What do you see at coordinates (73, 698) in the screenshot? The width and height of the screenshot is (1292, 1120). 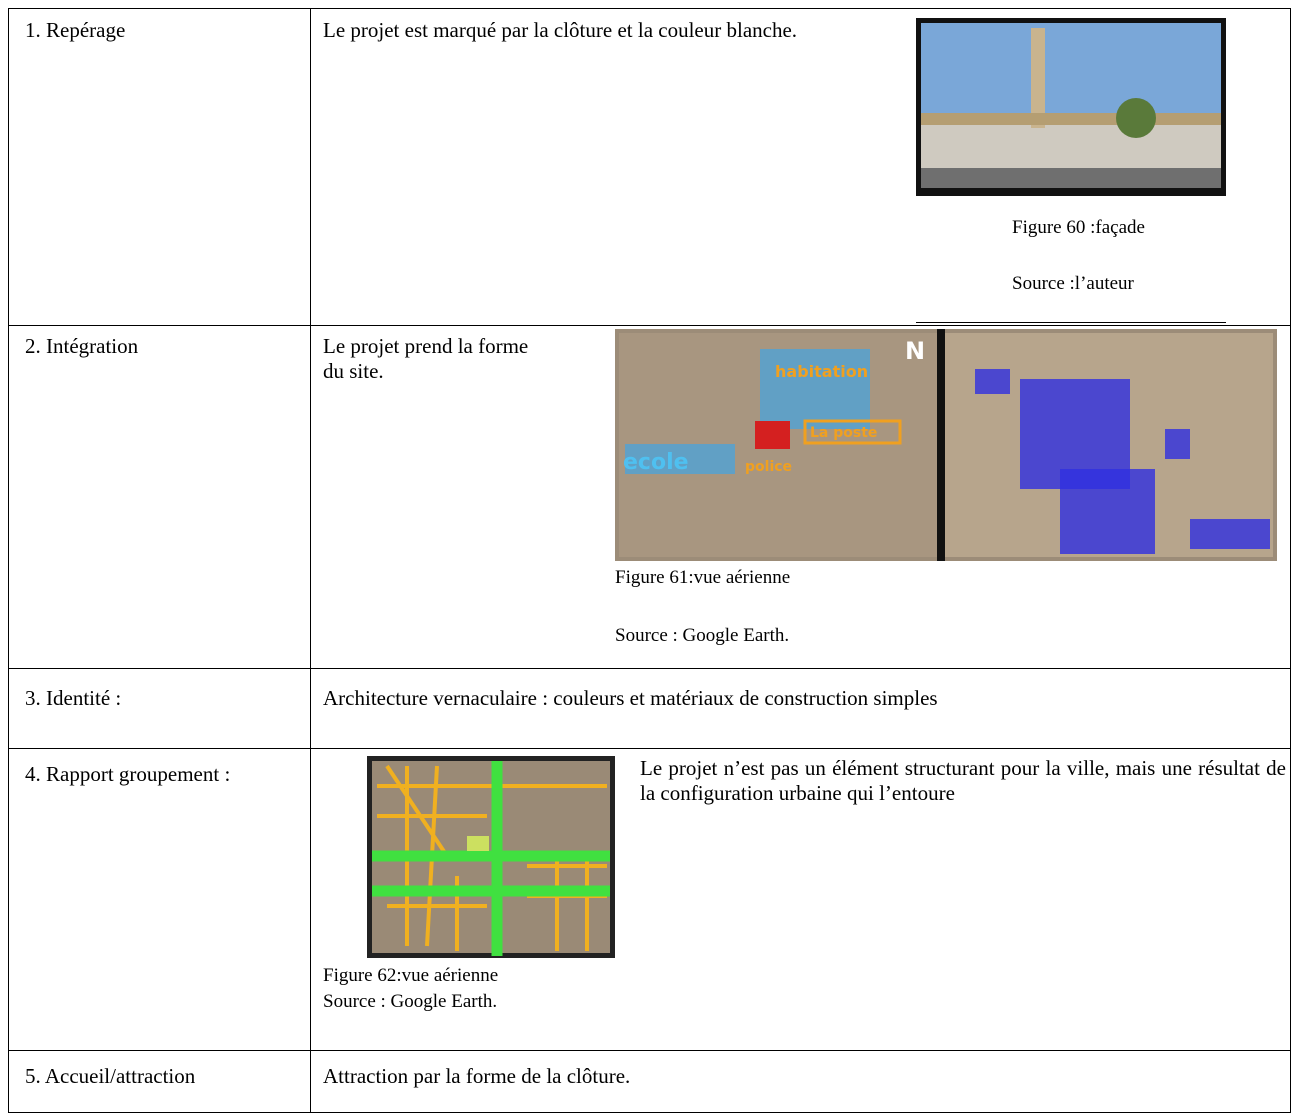 I see `row-label: 3. Identité :` at bounding box center [73, 698].